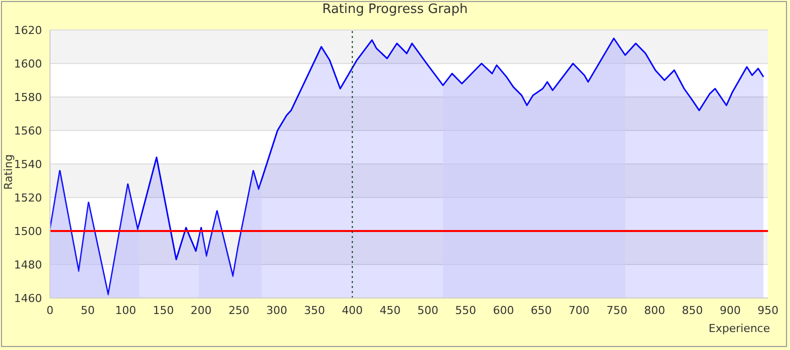  Describe the element at coordinates (395, 9) in the screenshot. I see `chart-title: Rating Progress Graph` at that location.